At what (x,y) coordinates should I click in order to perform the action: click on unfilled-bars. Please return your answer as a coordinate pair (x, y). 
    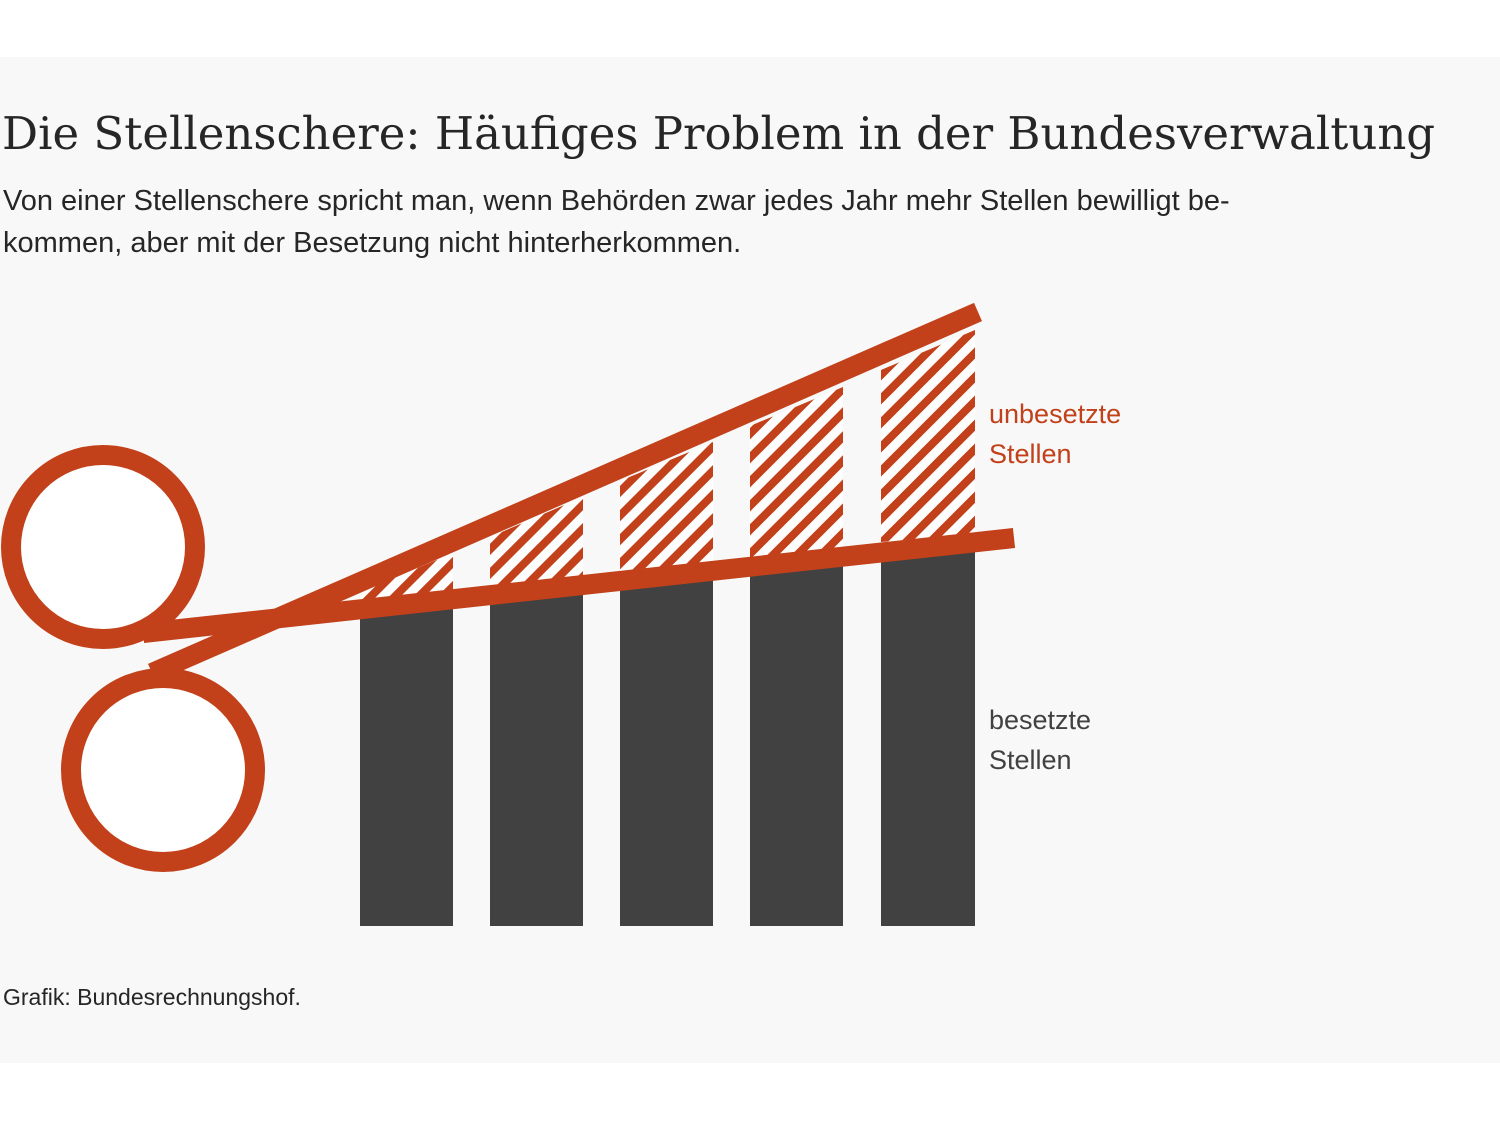
    Looking at the image, I should click on (667, 466).